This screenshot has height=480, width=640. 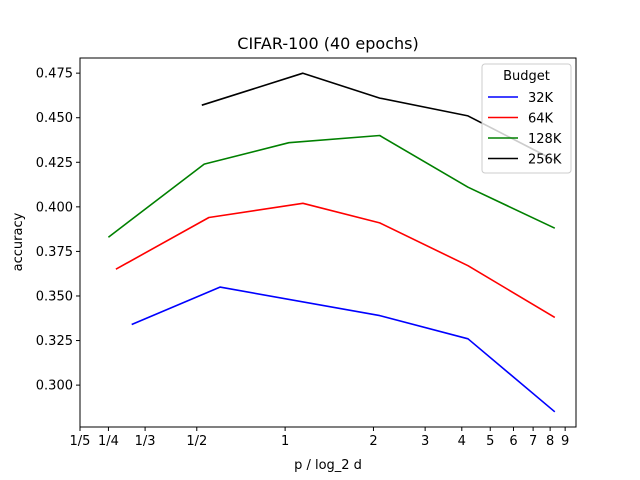 I want to click on legend-label-64k: 64K, so click(x=541, y=119).